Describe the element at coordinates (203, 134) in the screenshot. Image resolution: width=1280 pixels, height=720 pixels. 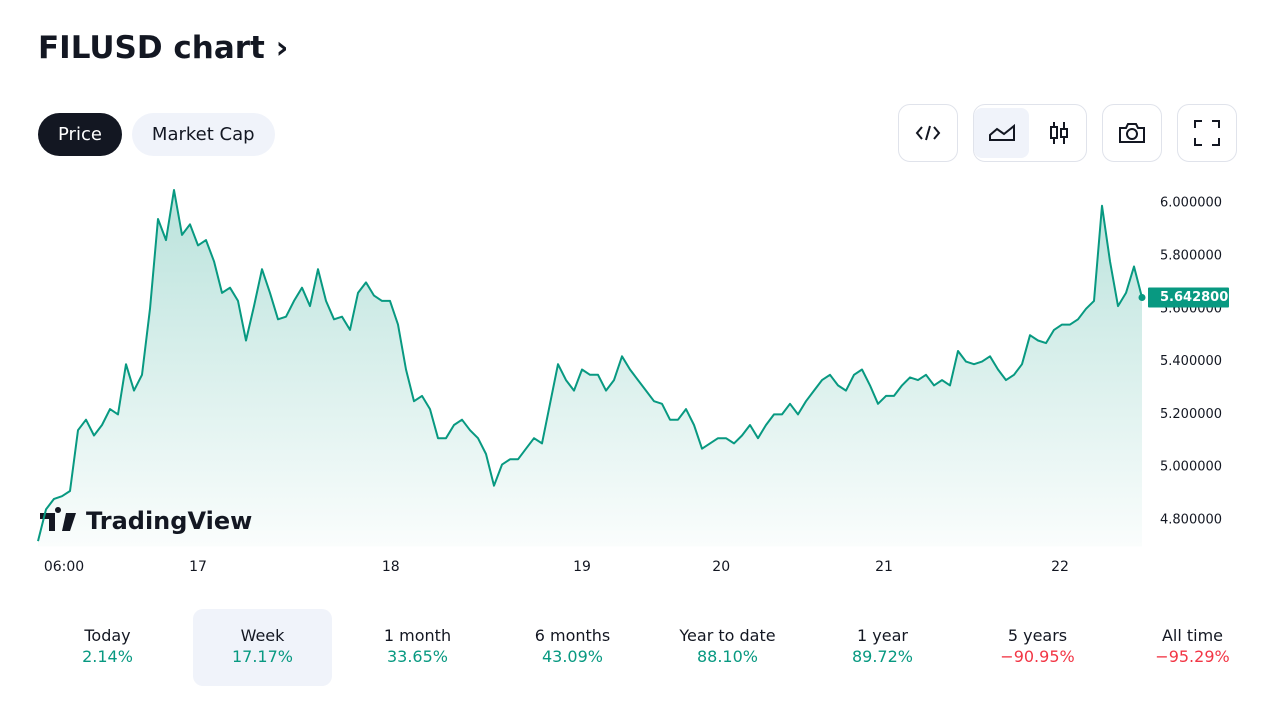
I see `tab: Market Cap` at that location.